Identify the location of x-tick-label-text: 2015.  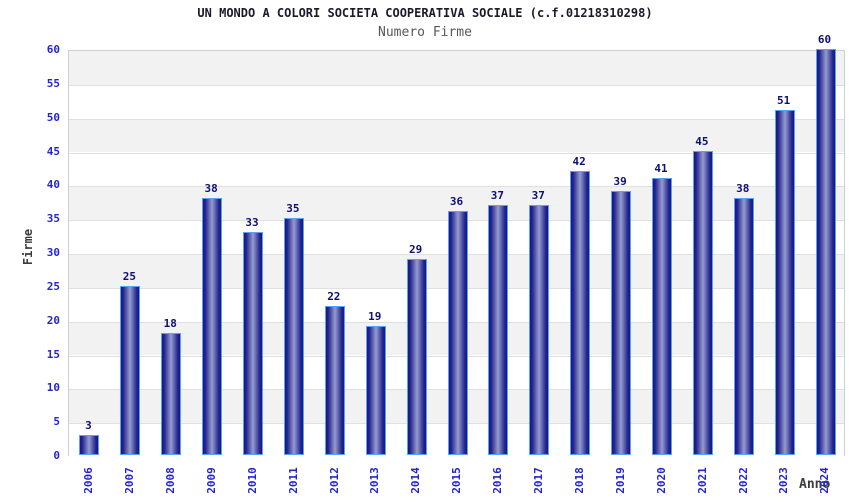
(456, 480).